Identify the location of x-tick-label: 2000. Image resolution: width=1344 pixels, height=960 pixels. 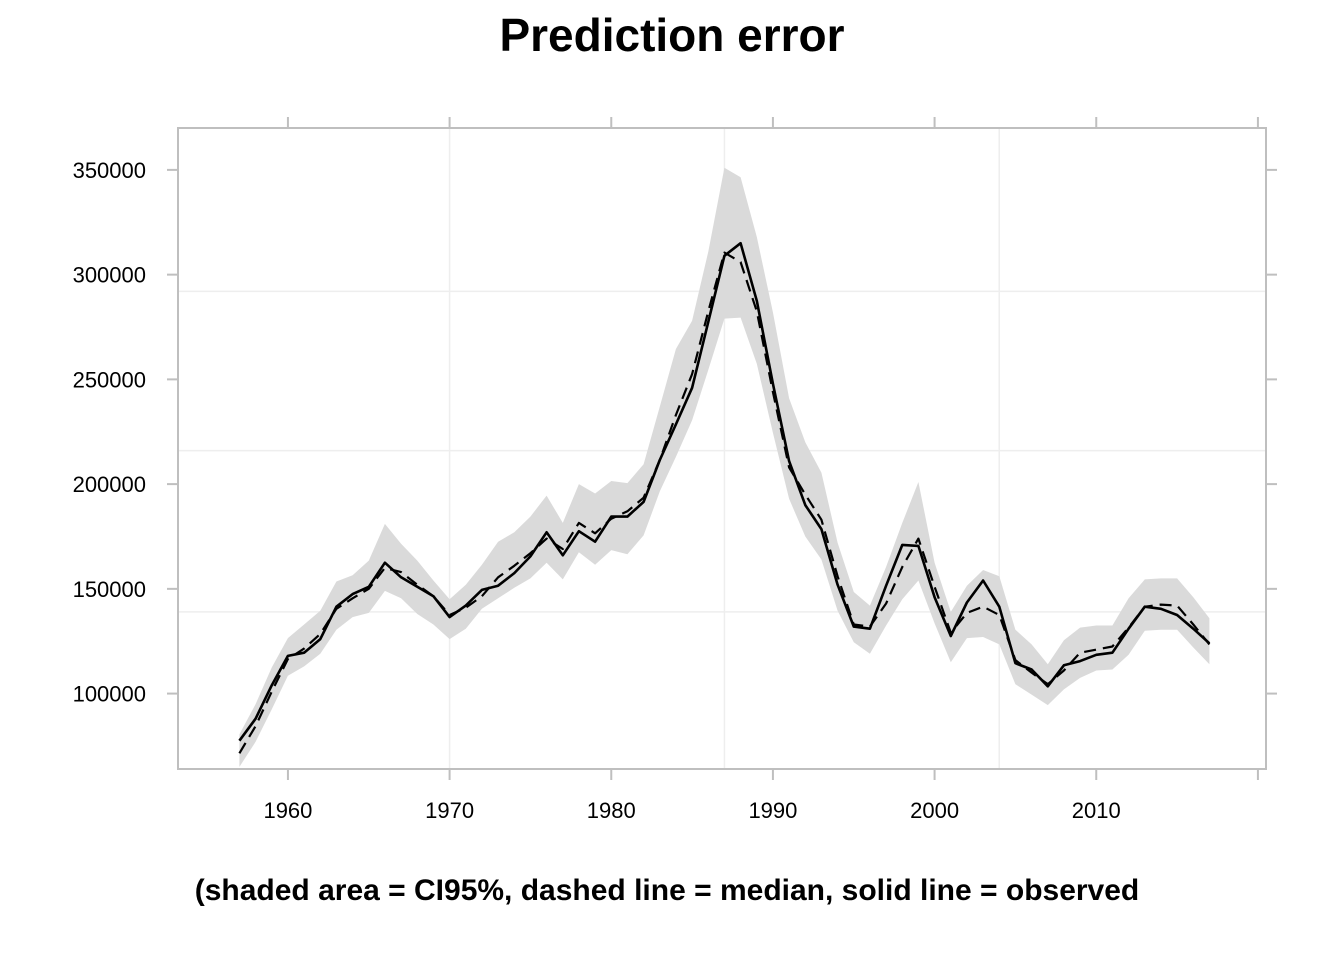
(934, 810).